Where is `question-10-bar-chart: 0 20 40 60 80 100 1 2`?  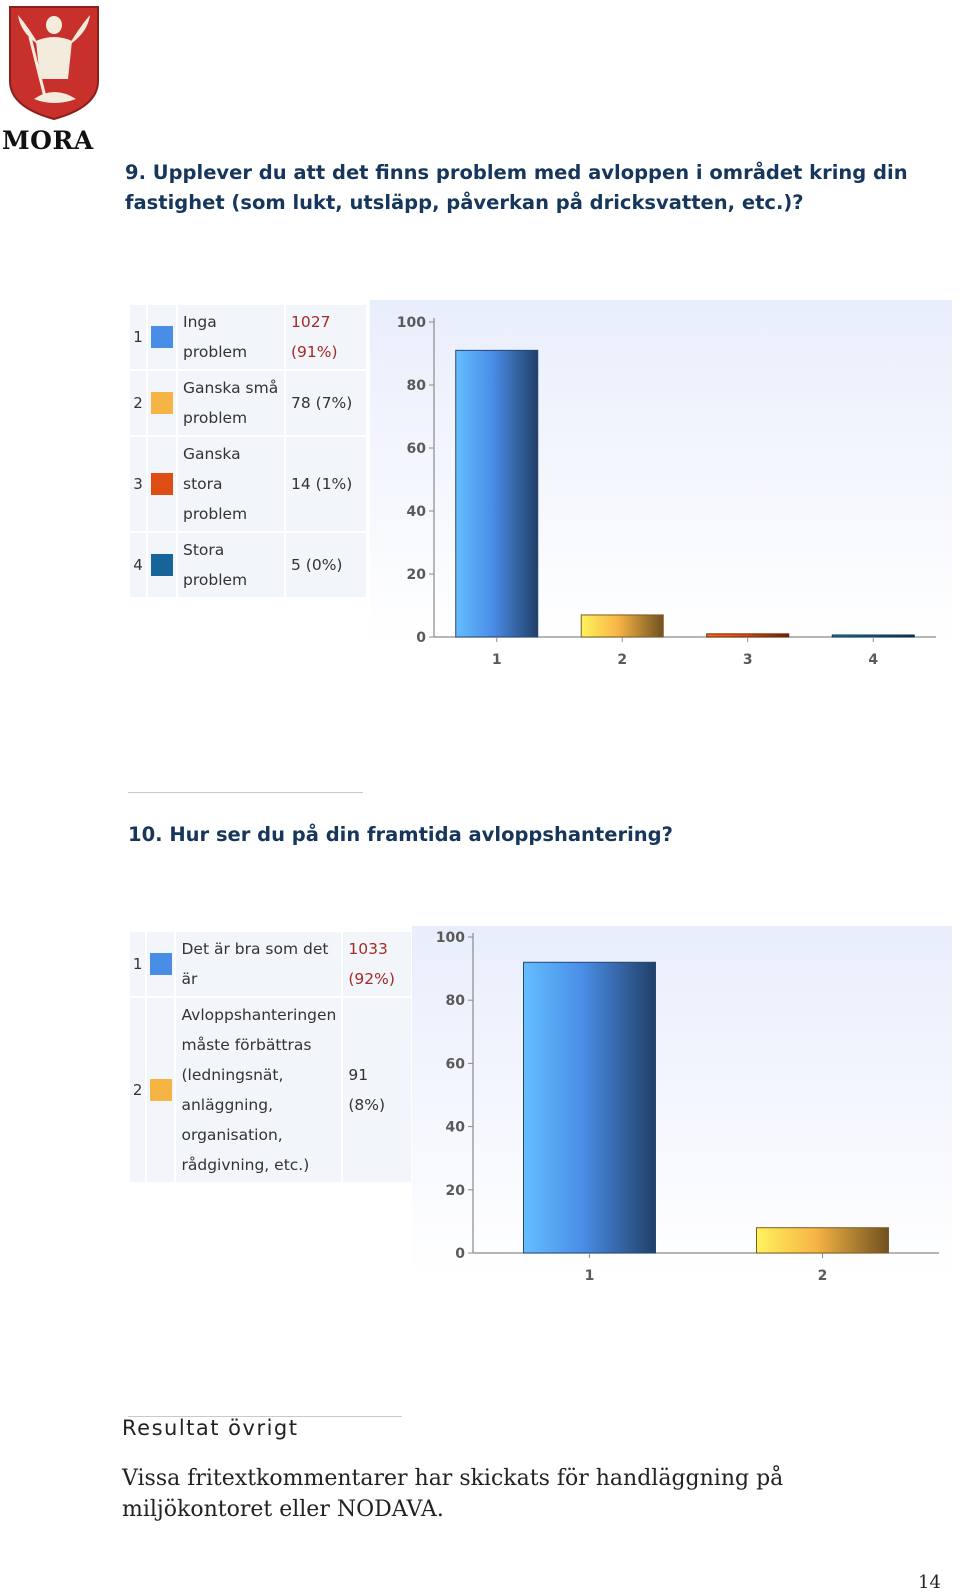 question-10-bar-chart: 0 20 40 60 80 100 1 2 is located at coordinates (682, 1105).